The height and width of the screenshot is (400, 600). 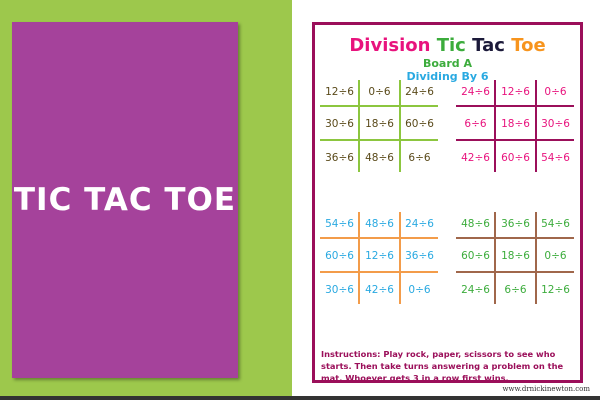 I want to click on tic-tac-toe-grid: 24÷6 12÷6 0÷6 6÷6 18÷6 30÷6 42÷6 60÷6 54÷6, so click(x=515, y=126).